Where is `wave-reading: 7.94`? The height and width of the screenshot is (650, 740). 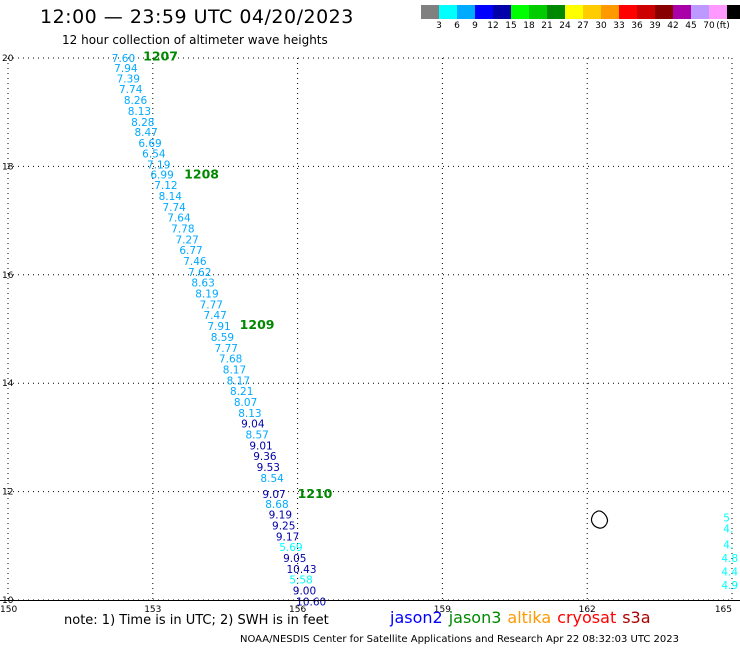 wave-reading: 7.94 is located at coordinates (126, 69).